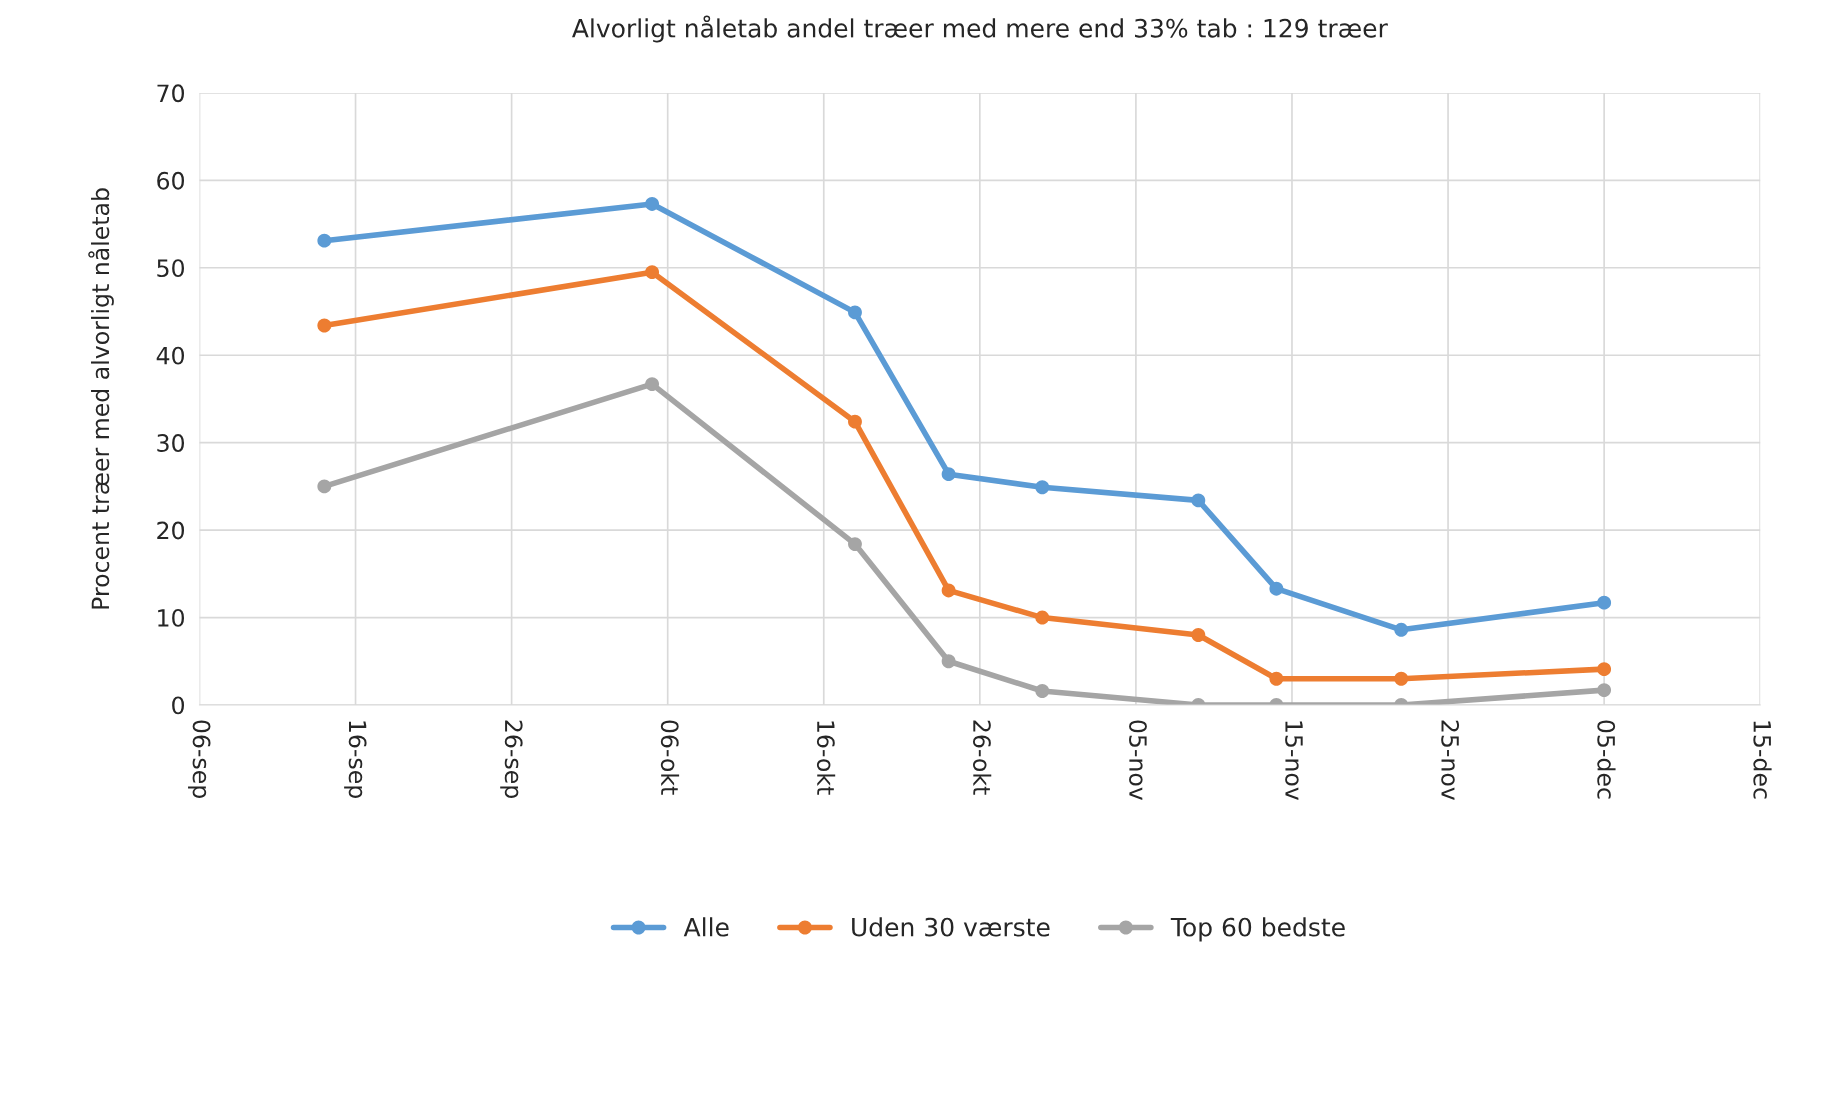 Image resolution: width=1847 pixels, height=1093 pixels. What do you see at coordinates (171, 268) in the screenshot?
I see `y-tick-label: 50` at bounding box center [171, 268].